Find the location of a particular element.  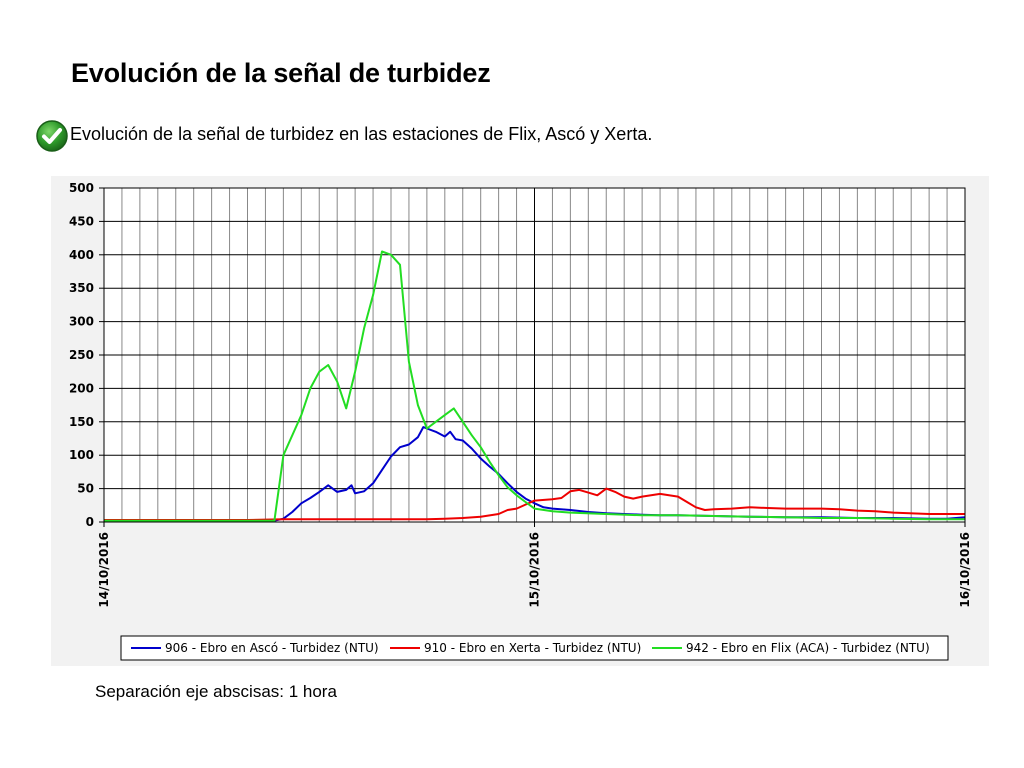

y-tick-label: 500 is located at coordinates (81, 188).